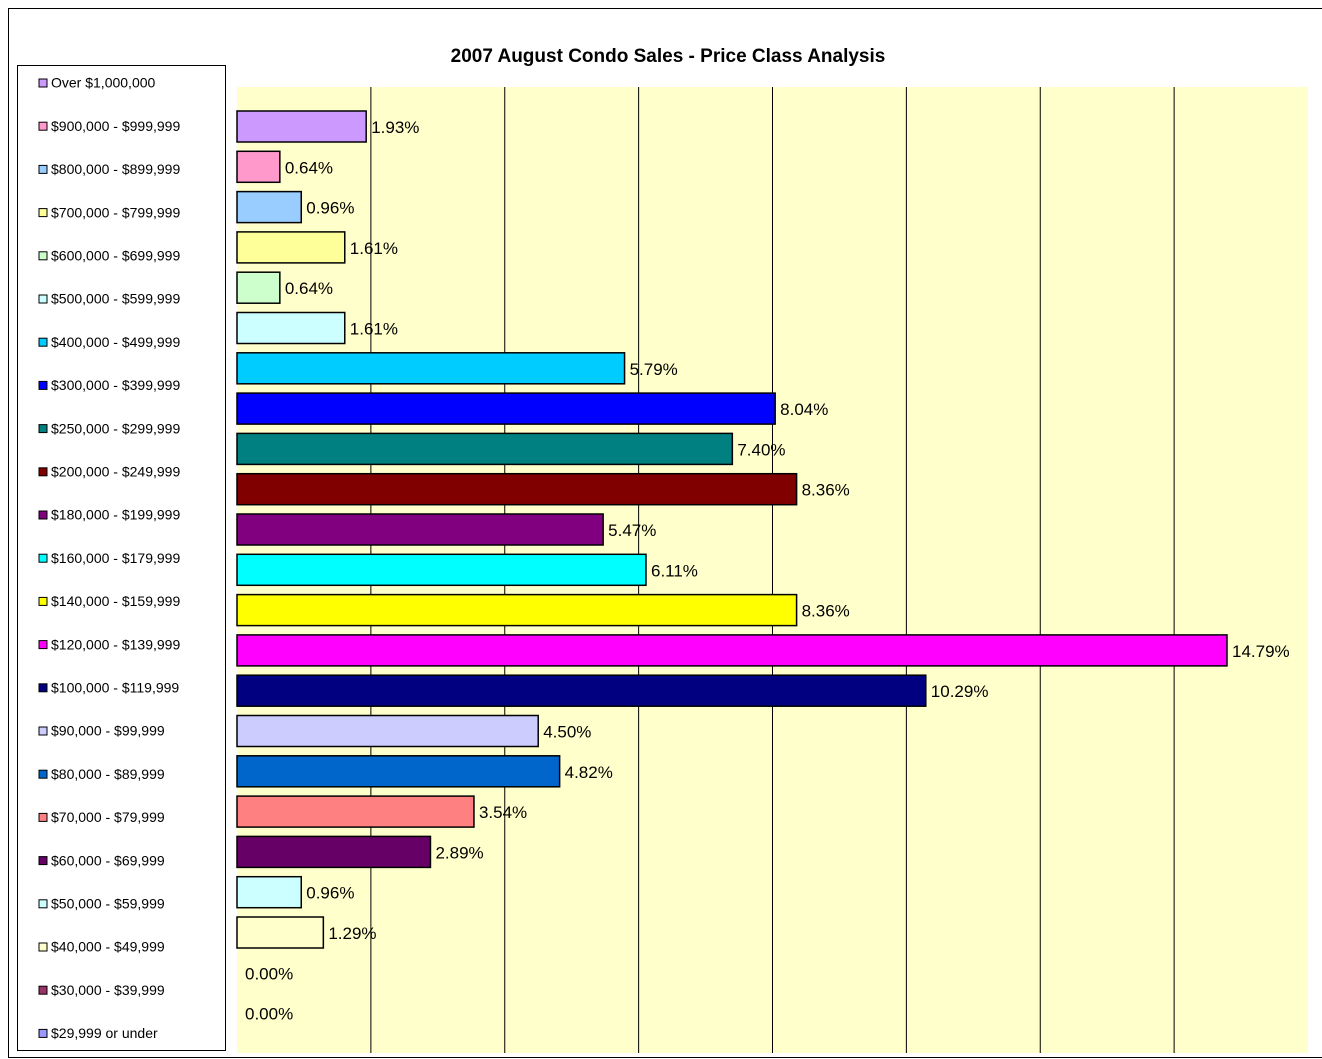 The height and width of the screenshot is (1059, 1322). Describe the element at coordinates (115, 472) in the screenshot. I see `legend-label: $200,000 - $249,999` at that location.